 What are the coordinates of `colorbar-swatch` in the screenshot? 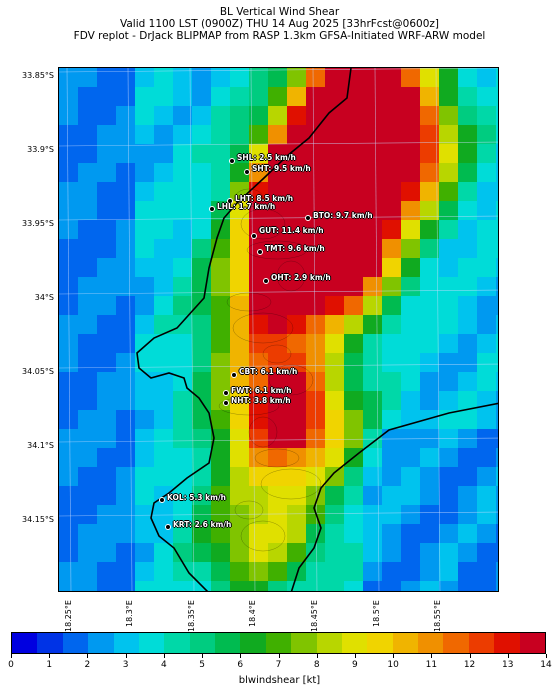 It's located at (126, 643).